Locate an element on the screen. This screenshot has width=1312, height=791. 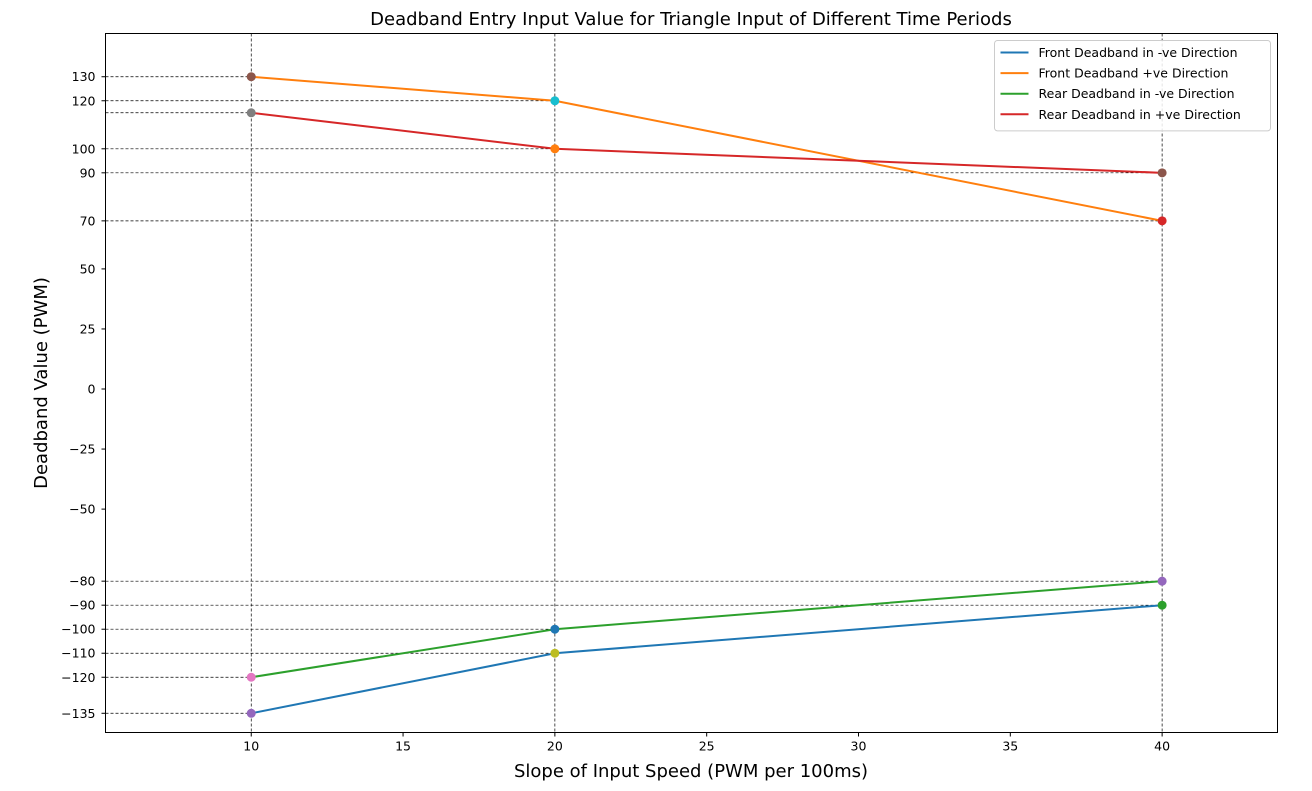
y-tick-label: 90 is located at coordinates (88, 172).